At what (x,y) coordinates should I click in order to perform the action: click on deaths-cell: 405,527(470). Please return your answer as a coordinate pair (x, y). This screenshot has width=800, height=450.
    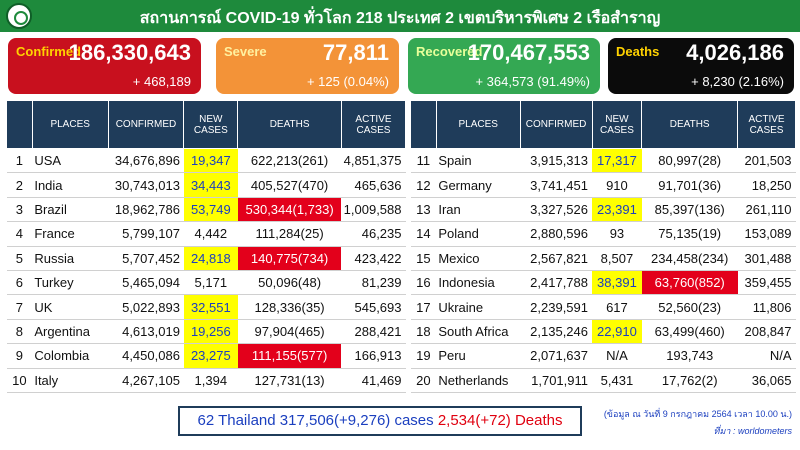
    Looking at the image, I should click on (289, 185).